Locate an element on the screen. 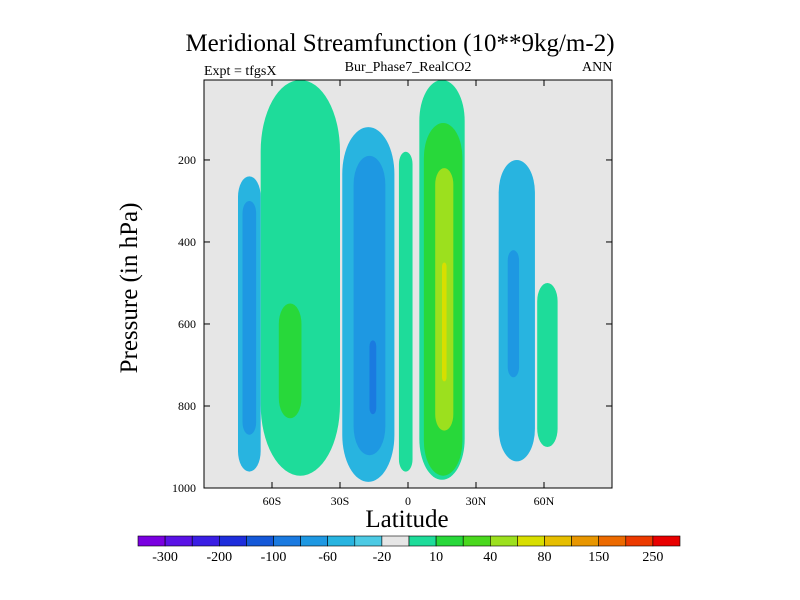  x-tick-label: 60S is located at coordinates (272, 501).